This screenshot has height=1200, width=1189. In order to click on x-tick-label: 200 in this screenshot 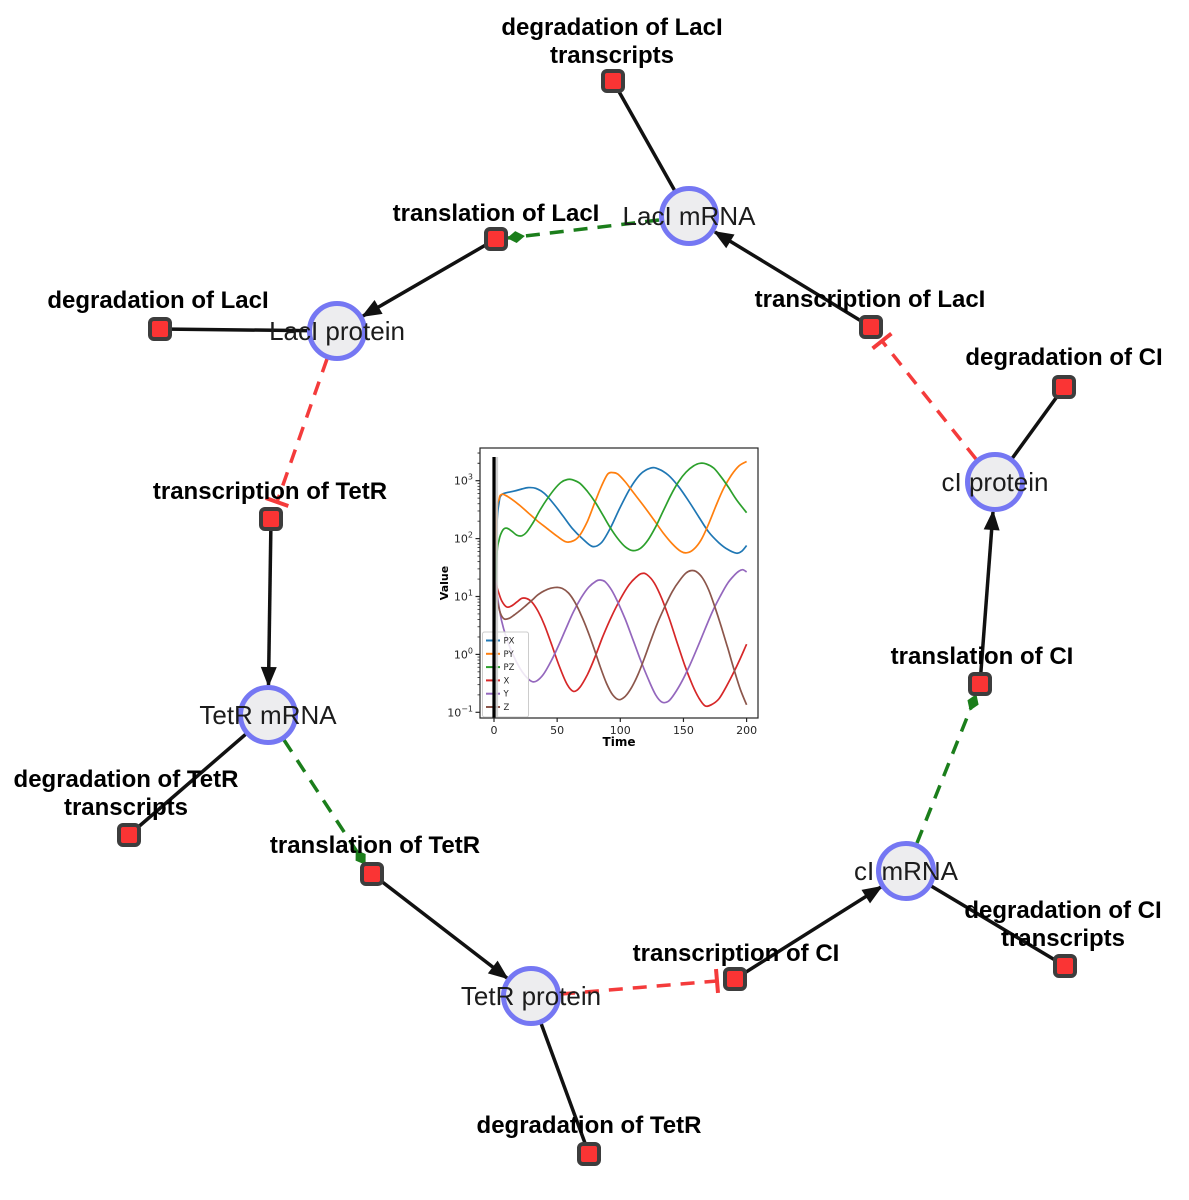, I will do `click(746, 730)`.